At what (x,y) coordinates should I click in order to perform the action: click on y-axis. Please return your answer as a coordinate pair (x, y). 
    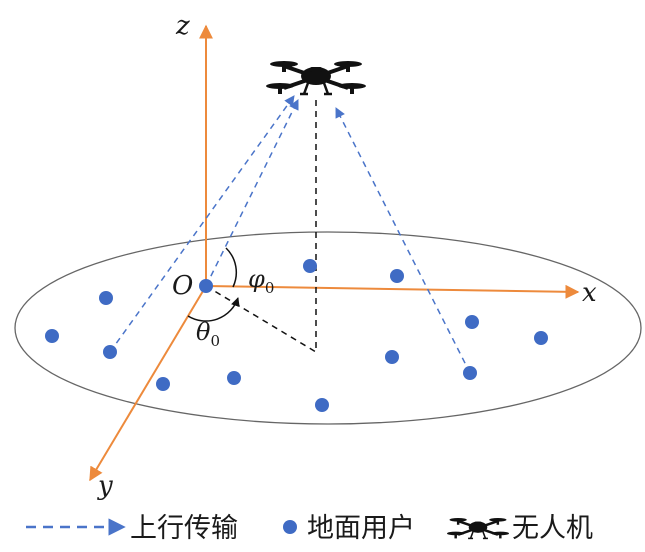
    Looking at the image, I should click on (148, 383).